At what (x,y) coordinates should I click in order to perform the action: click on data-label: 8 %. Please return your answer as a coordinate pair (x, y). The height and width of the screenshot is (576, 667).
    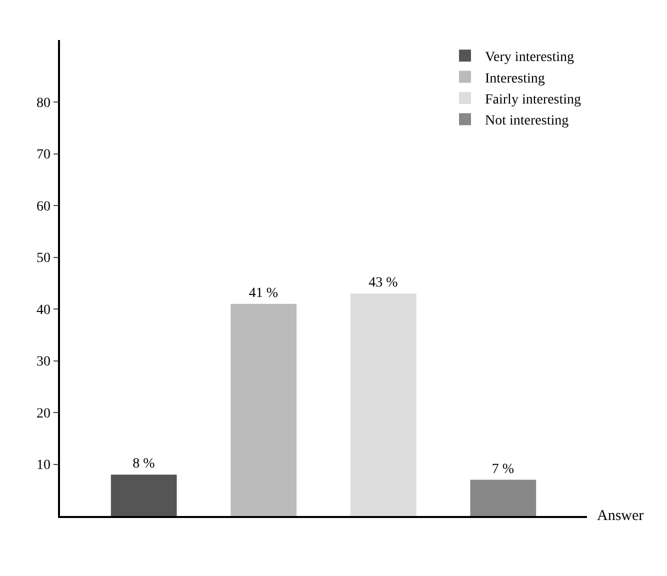
    Looking at the image, I should click on (144, 464).